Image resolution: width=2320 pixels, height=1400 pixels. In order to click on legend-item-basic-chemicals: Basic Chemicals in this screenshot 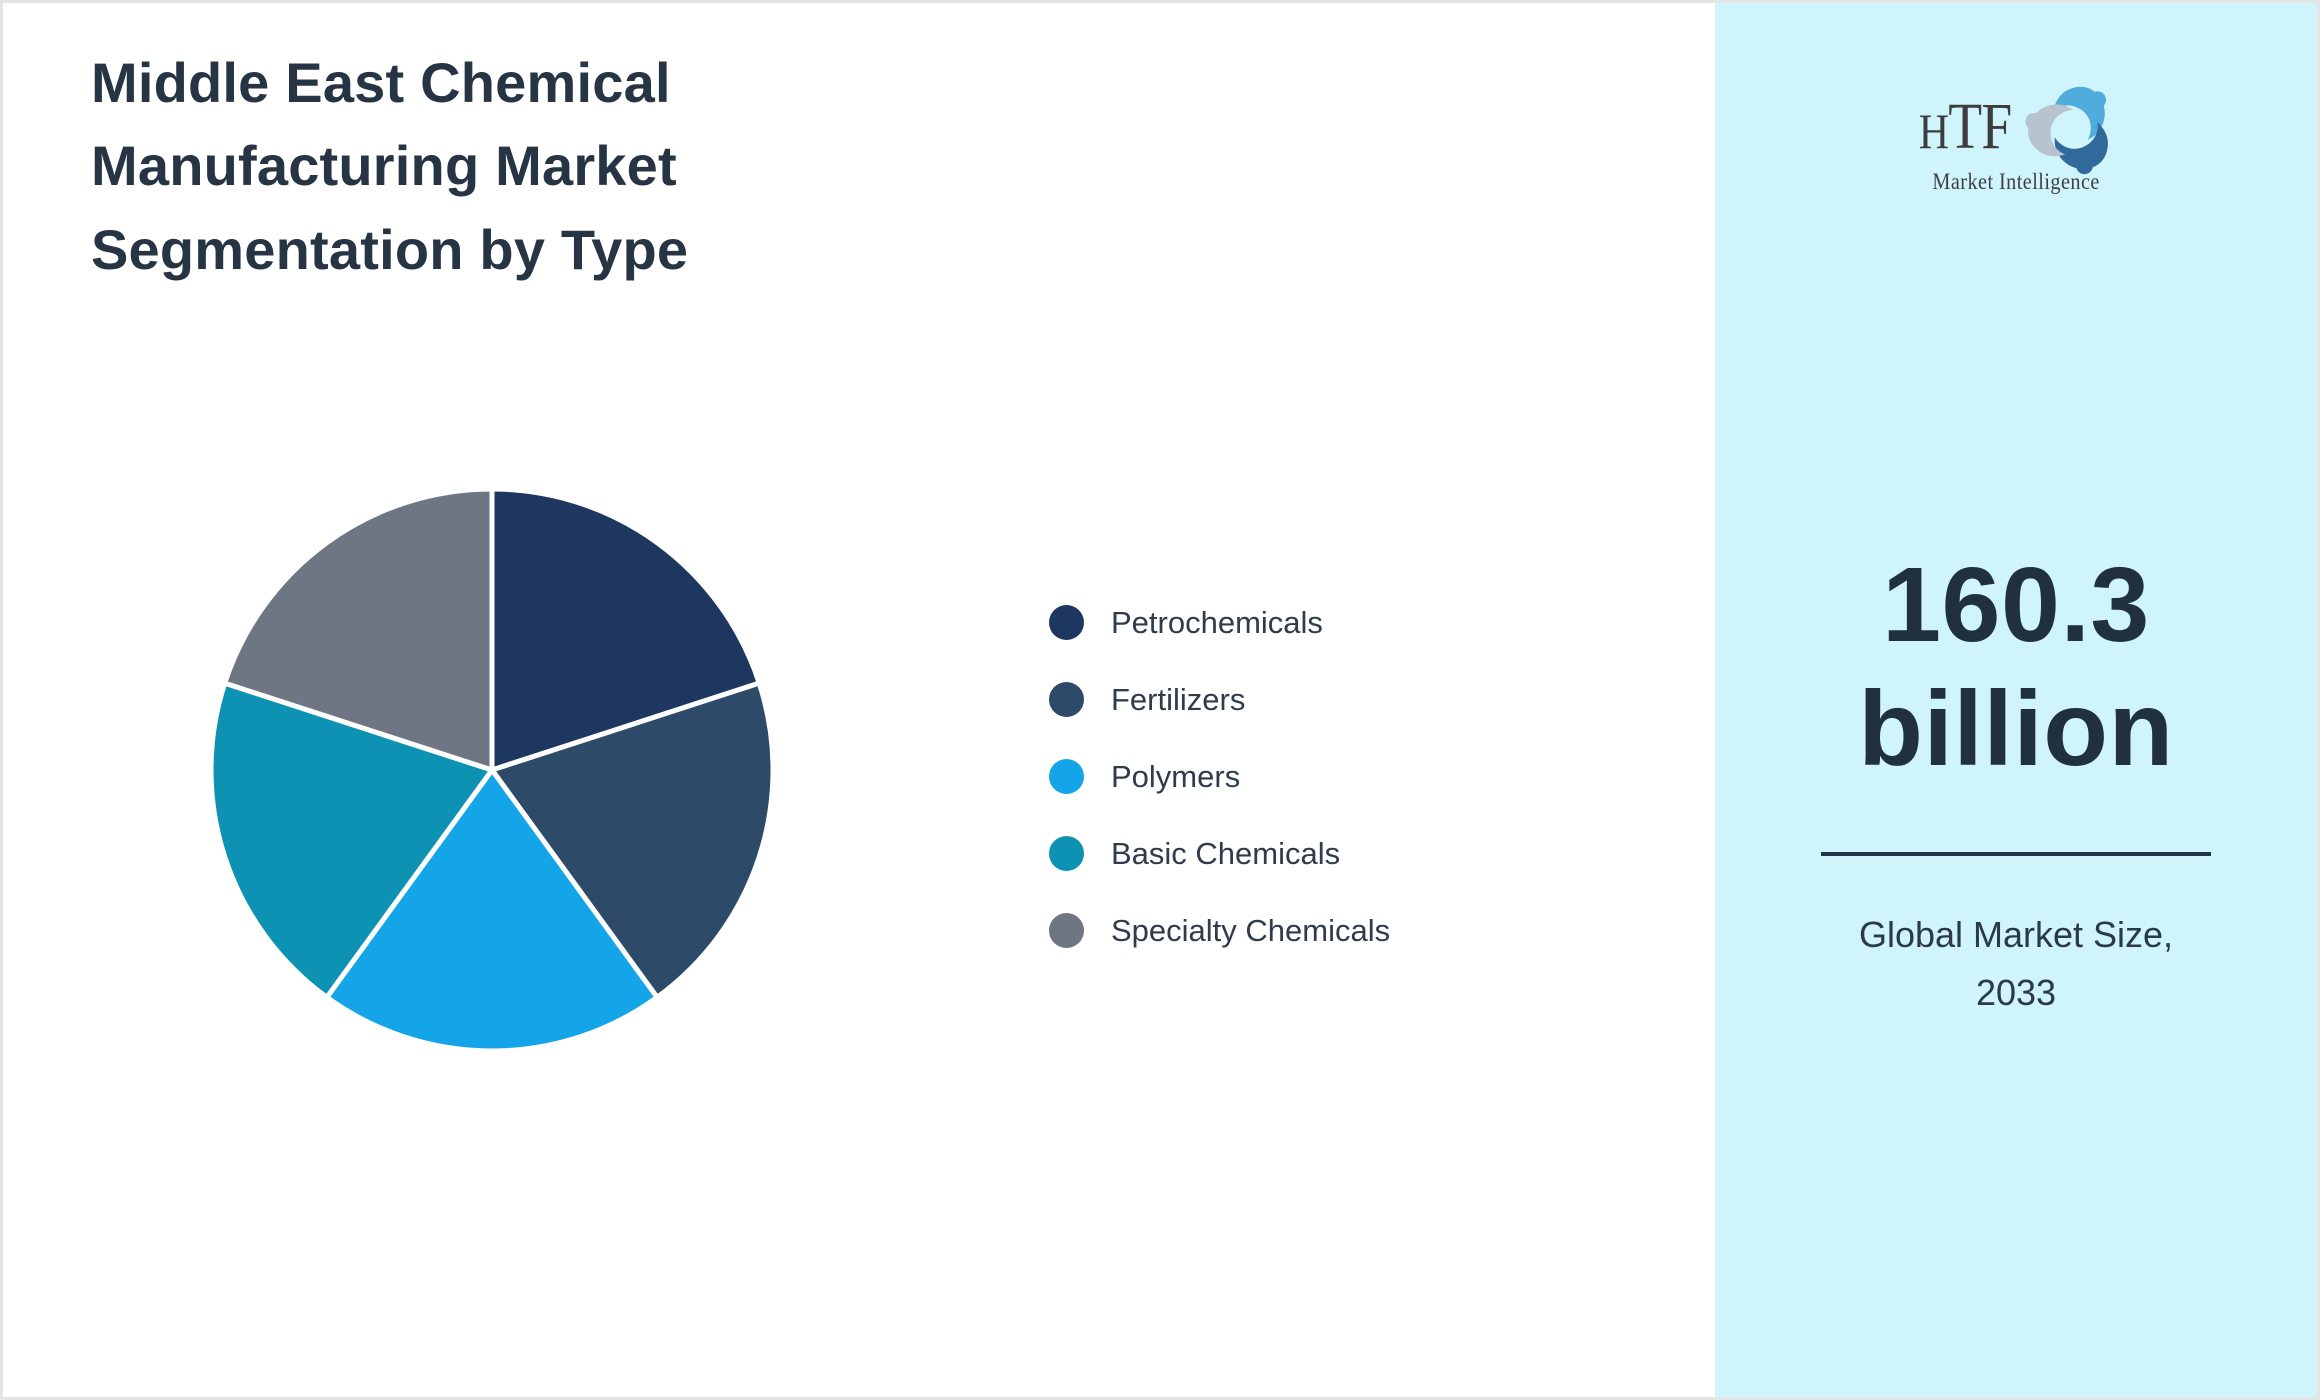, I will do `click(1219, 853)`.